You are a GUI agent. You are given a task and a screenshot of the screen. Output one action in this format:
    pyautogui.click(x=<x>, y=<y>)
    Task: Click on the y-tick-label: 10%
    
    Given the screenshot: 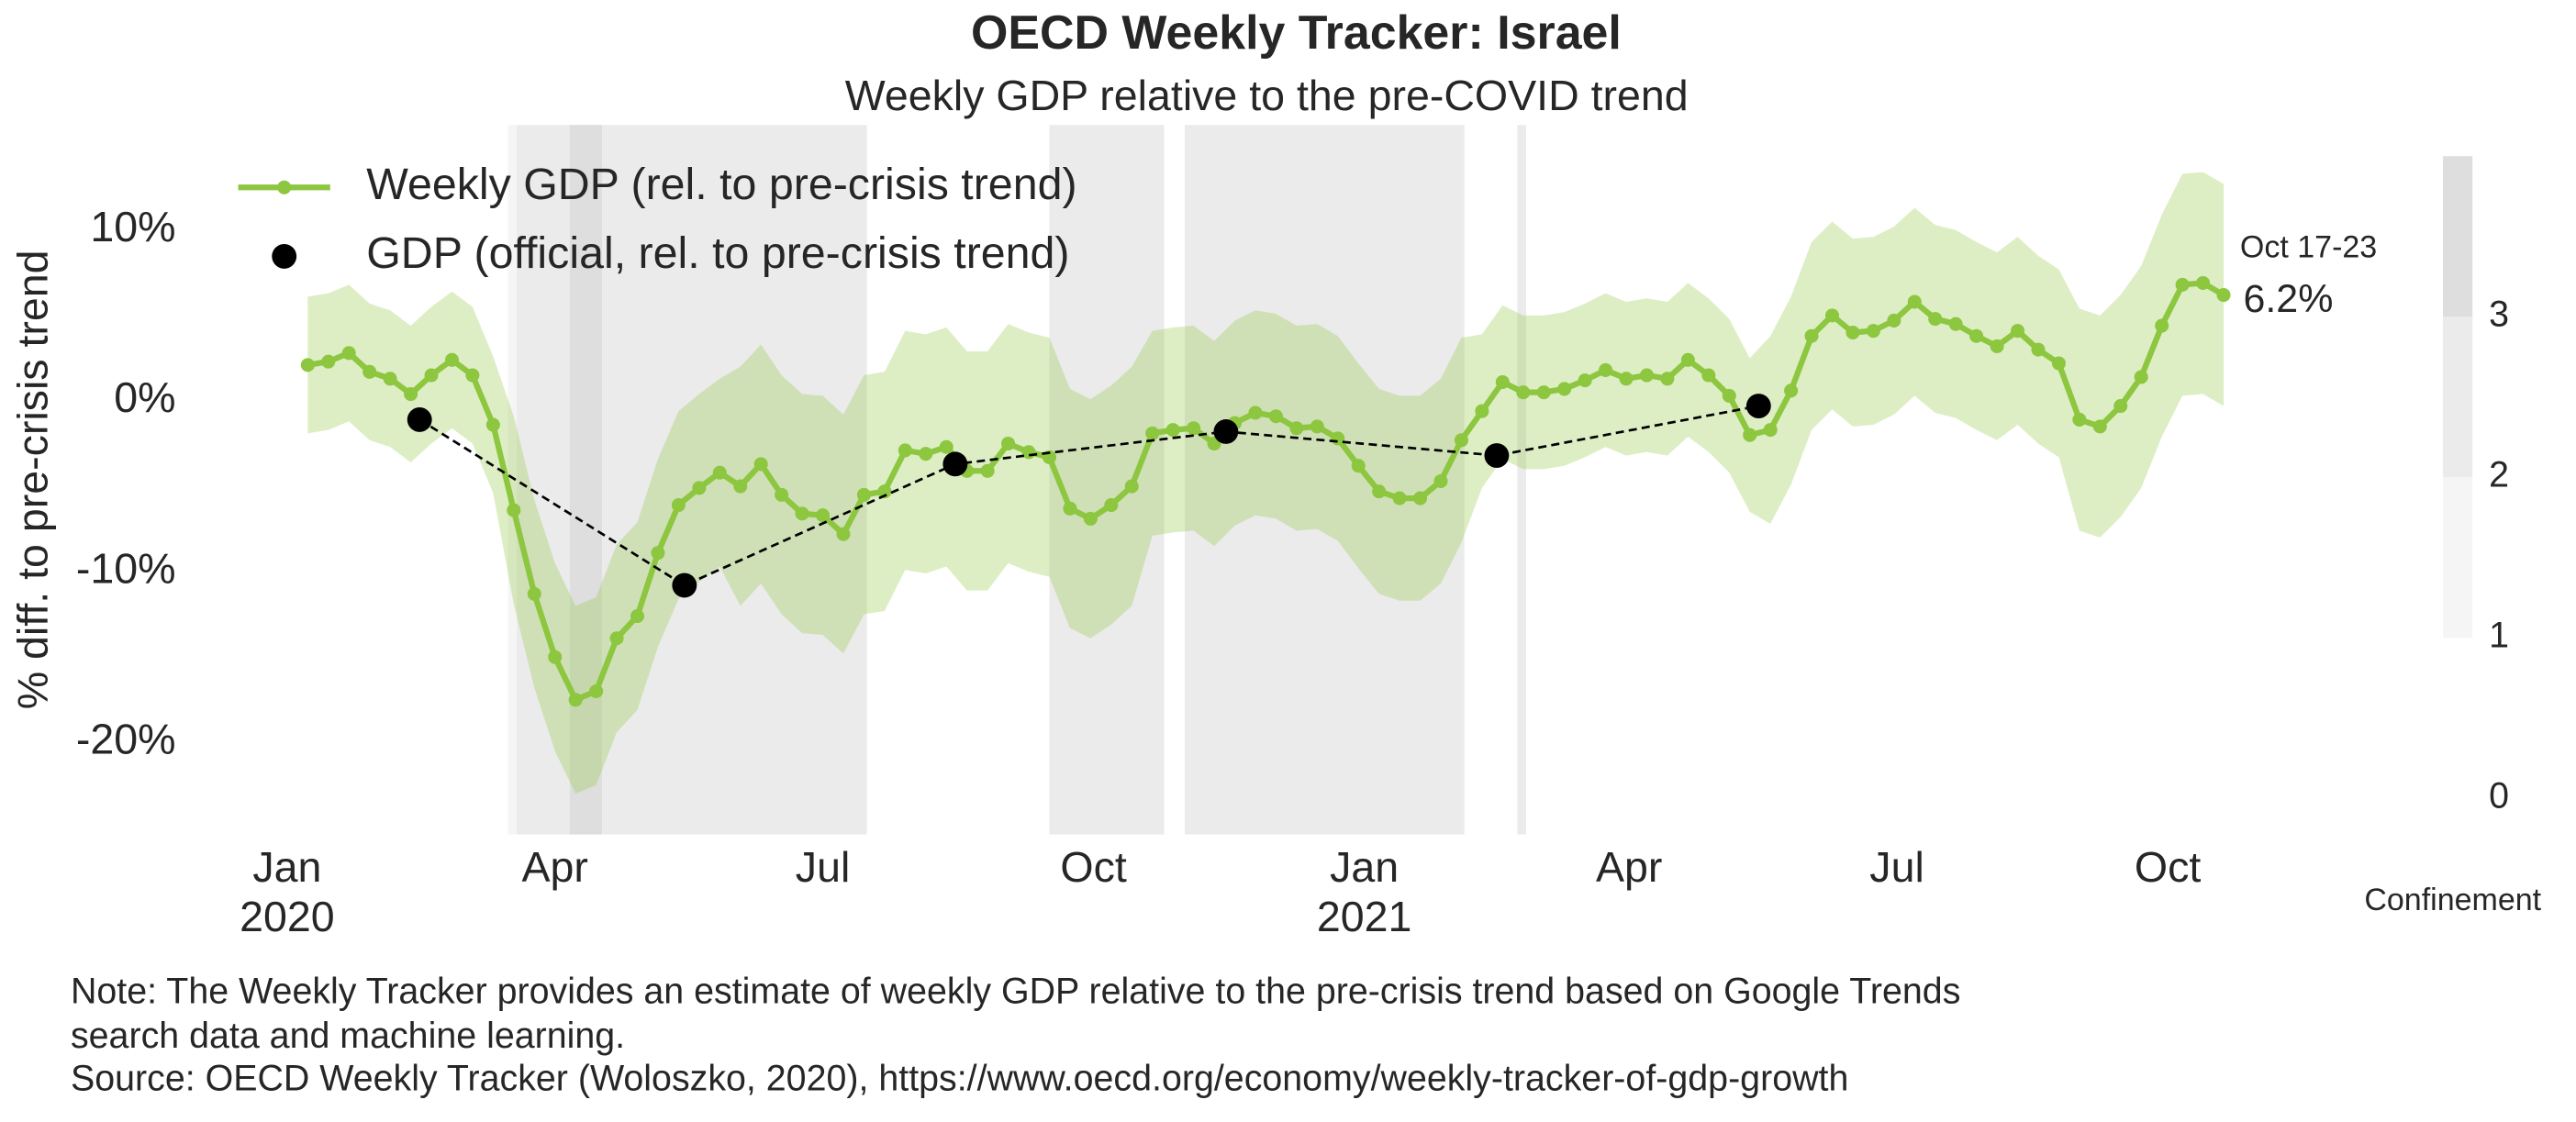 What is the action you would take?
    pyautogui.click(x=132, y=227)
    